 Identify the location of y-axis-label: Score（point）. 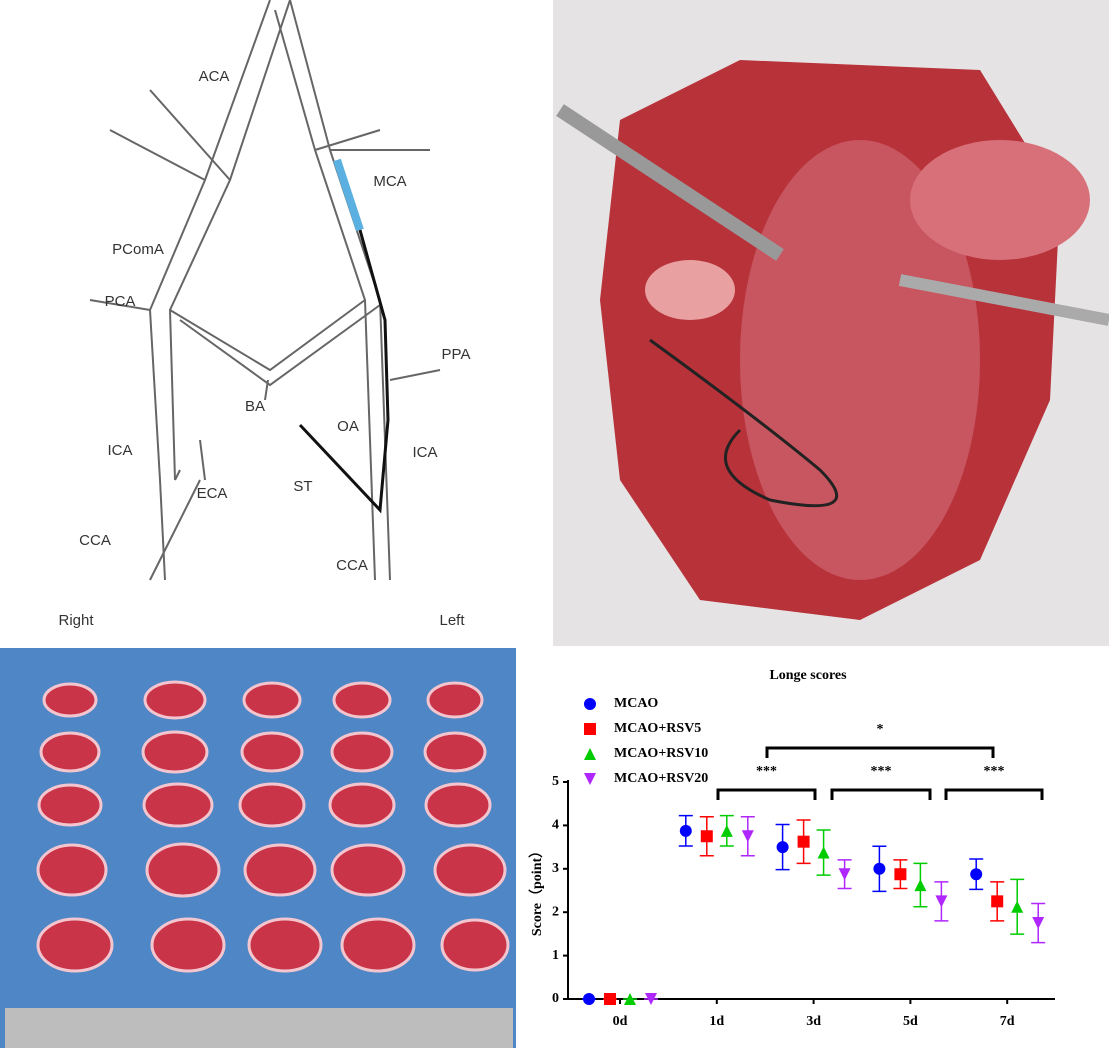
(537, 890).